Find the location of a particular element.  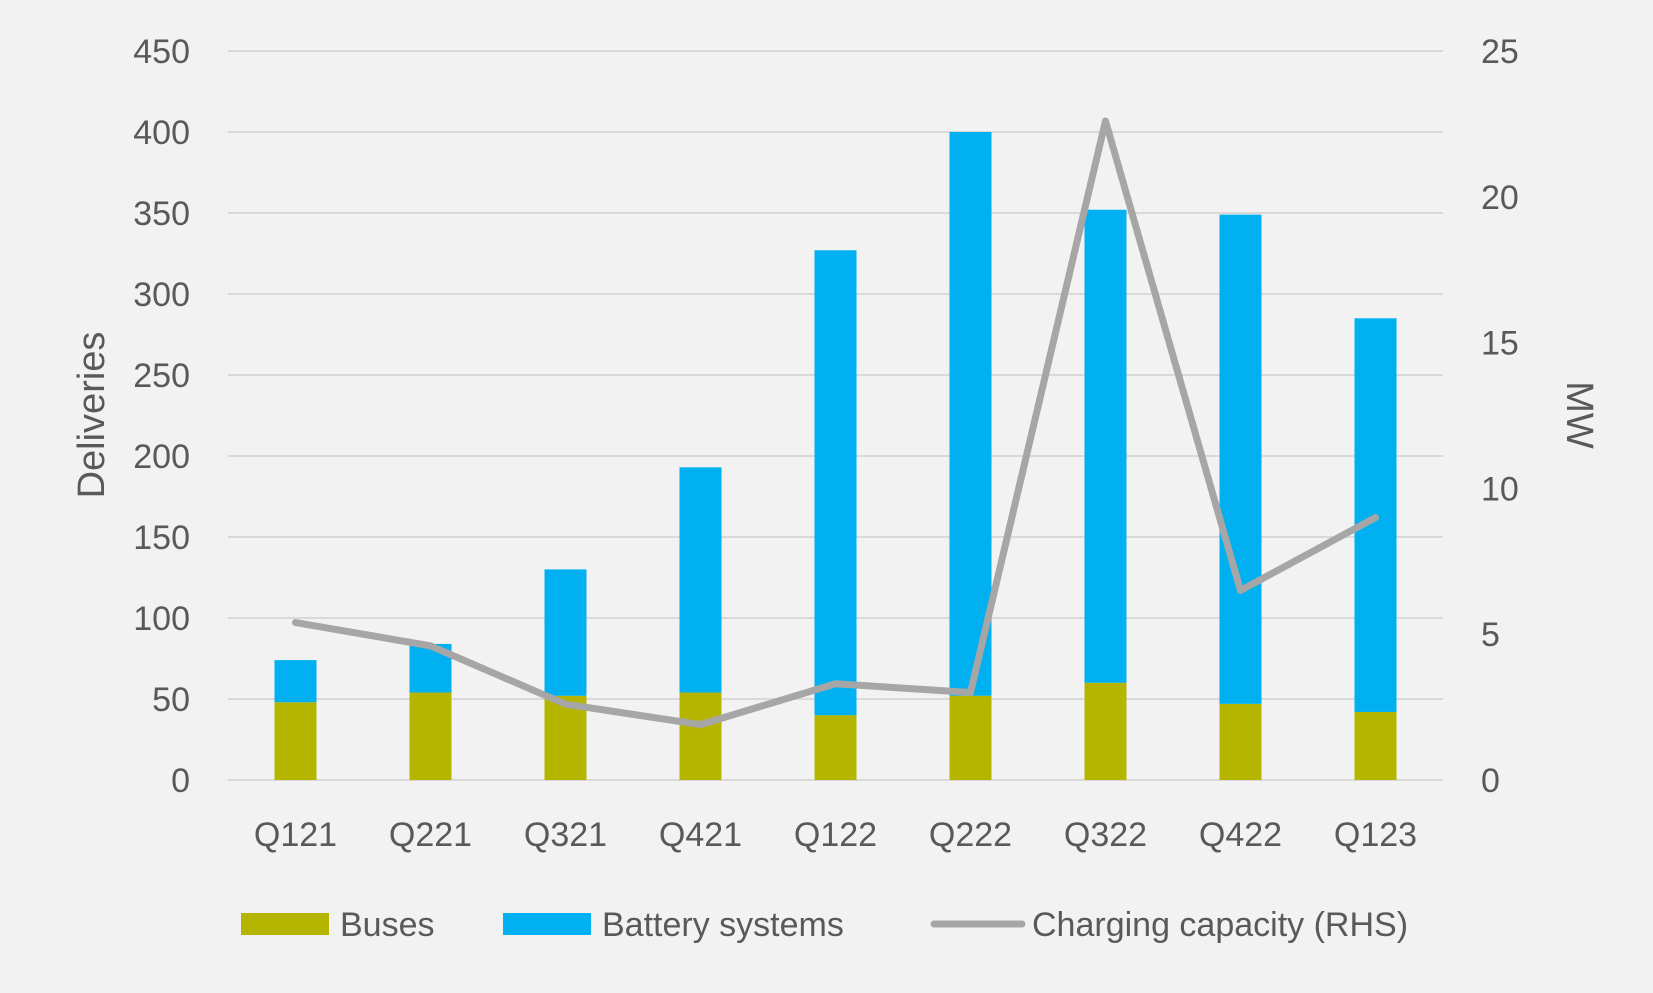

y-tick-label: 0 is located at coordinates (180, 781).